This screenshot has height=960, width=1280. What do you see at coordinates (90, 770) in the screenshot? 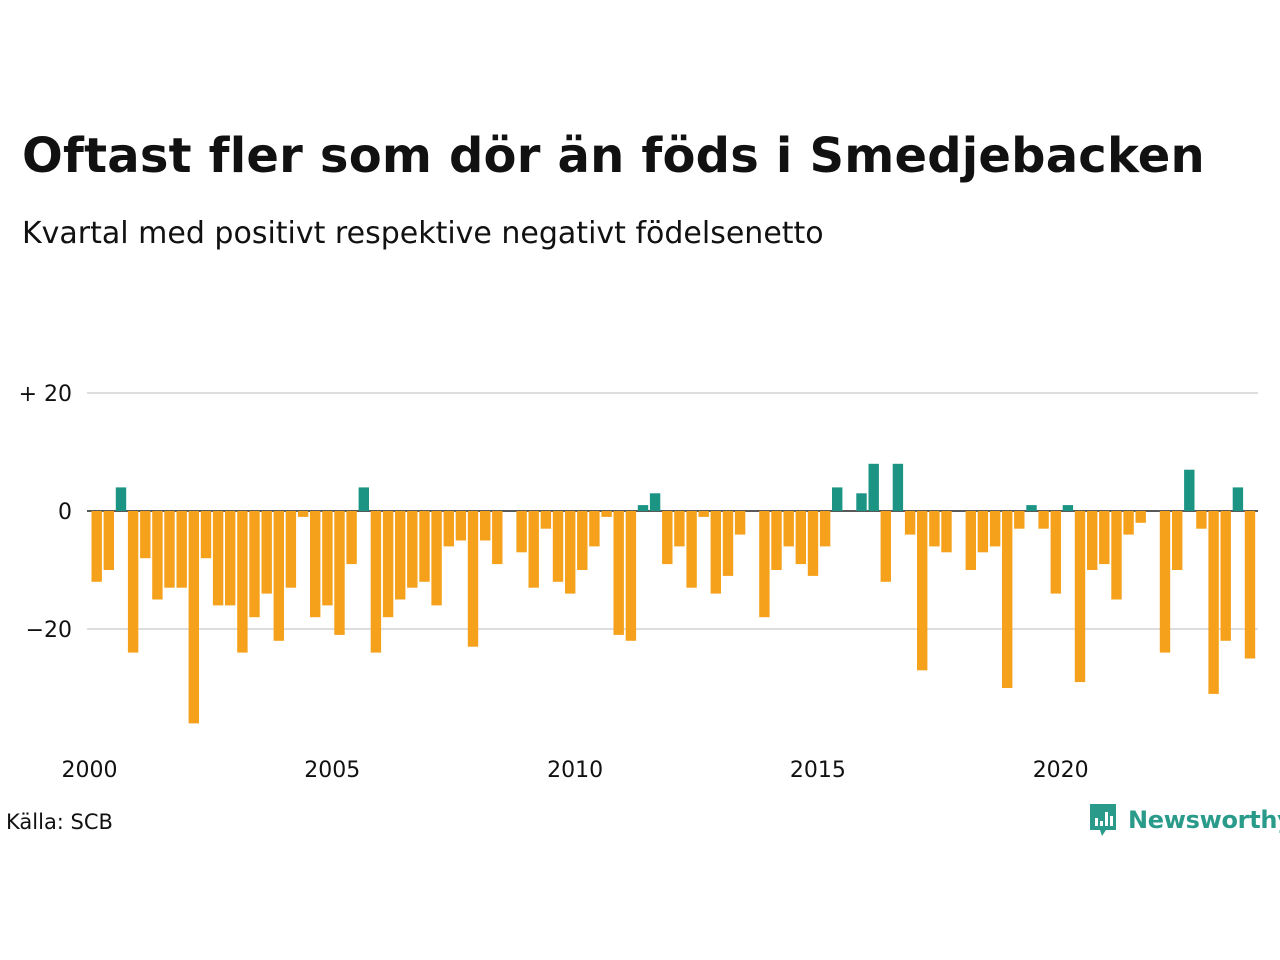
I see `x-tick-label: 2000` at bounding box center [90, 770].